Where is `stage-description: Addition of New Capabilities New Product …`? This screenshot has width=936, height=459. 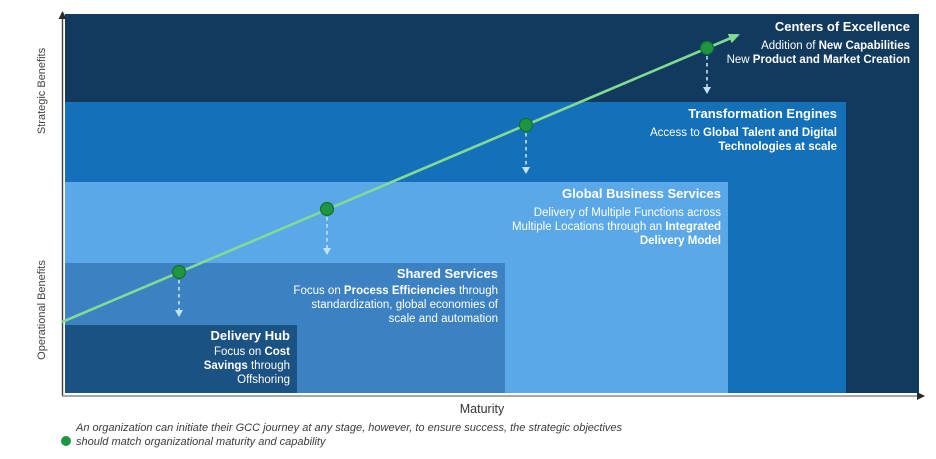 stage-description: Addition of New Capabilities New Product … is located at coordinates (818, 53).